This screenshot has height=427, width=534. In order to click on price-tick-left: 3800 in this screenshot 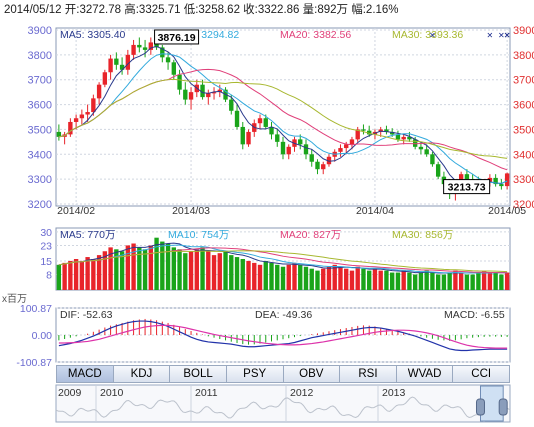, I will do `click(40, 56)`.